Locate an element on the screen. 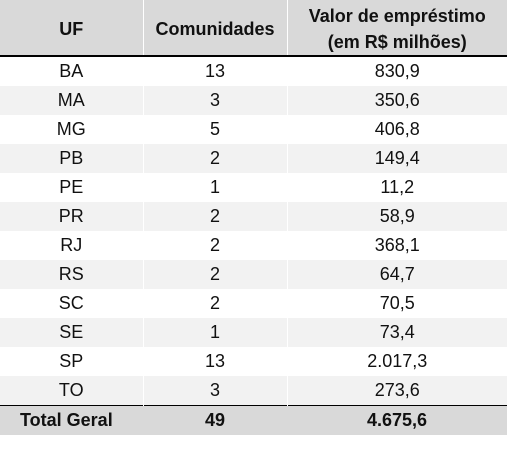 The image size is (507, 450). cell-valor: 11,2 is located at coordinates (397, 187).